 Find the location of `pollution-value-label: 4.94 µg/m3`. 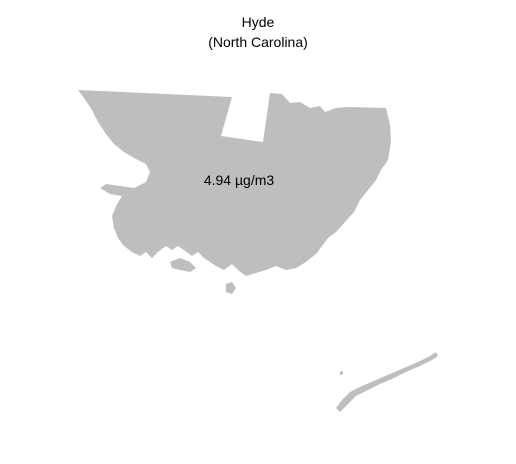

pollution-value-label: 4.94 µg/m3 is located at coordinates (239, 180).